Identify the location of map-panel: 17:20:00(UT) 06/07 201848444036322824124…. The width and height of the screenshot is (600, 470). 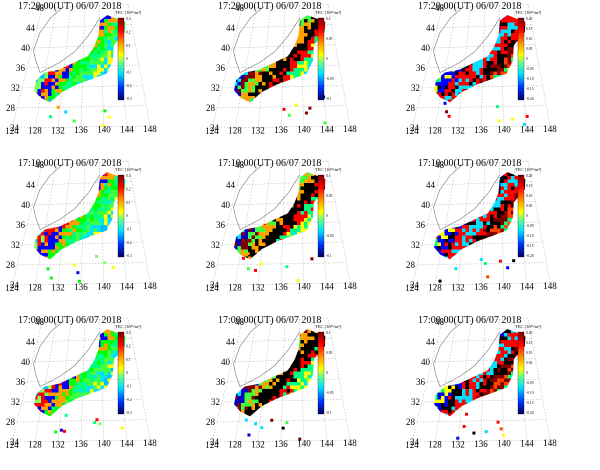
(81, 68).